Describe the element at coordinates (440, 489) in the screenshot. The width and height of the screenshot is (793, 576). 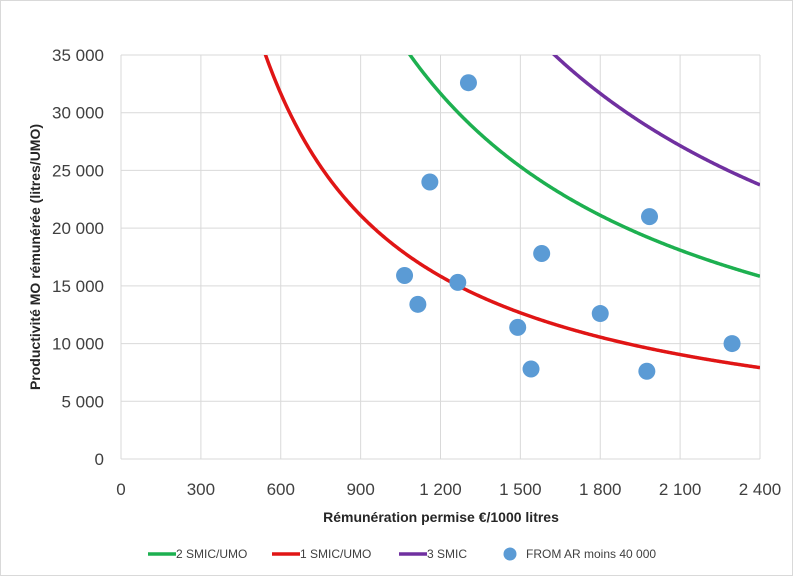
I see `x-tick-label: 1 200` at that location.